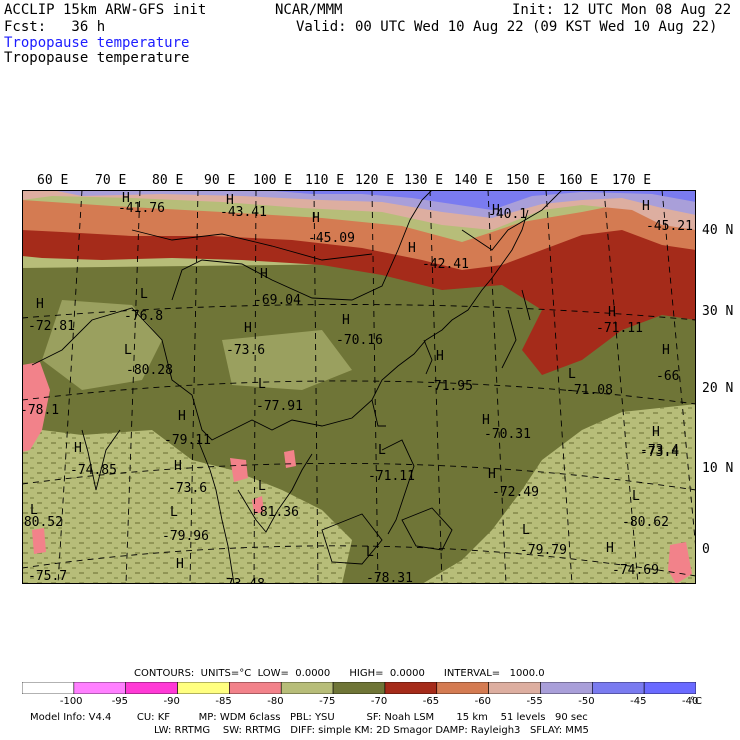 The height and width of the screenshot is (740, 740). What do you see at coordinates (93, 470) in the screenshot?
I see `extremum-value: -74.85` at bounding box center [93, 470].